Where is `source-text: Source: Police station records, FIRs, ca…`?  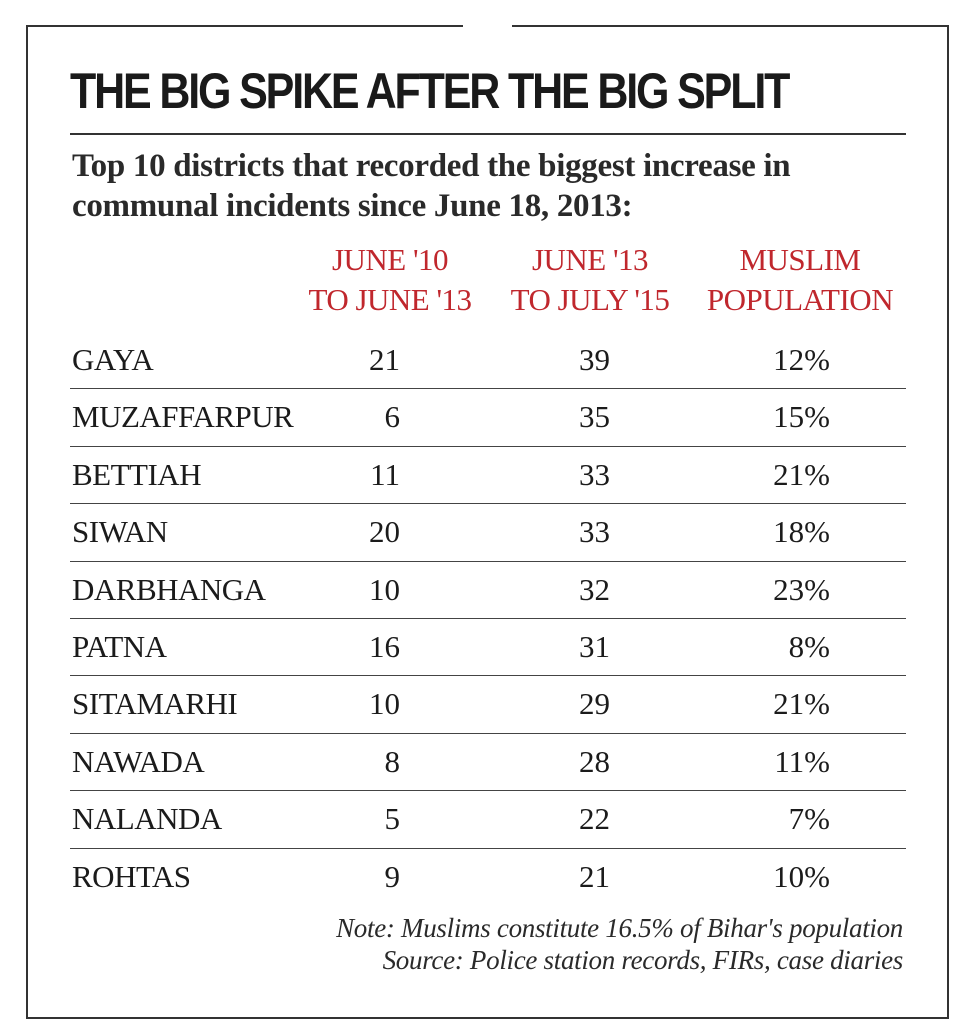 source-text: Source: Police station records, FIRs, ca… is located at coordinates (643, 960).